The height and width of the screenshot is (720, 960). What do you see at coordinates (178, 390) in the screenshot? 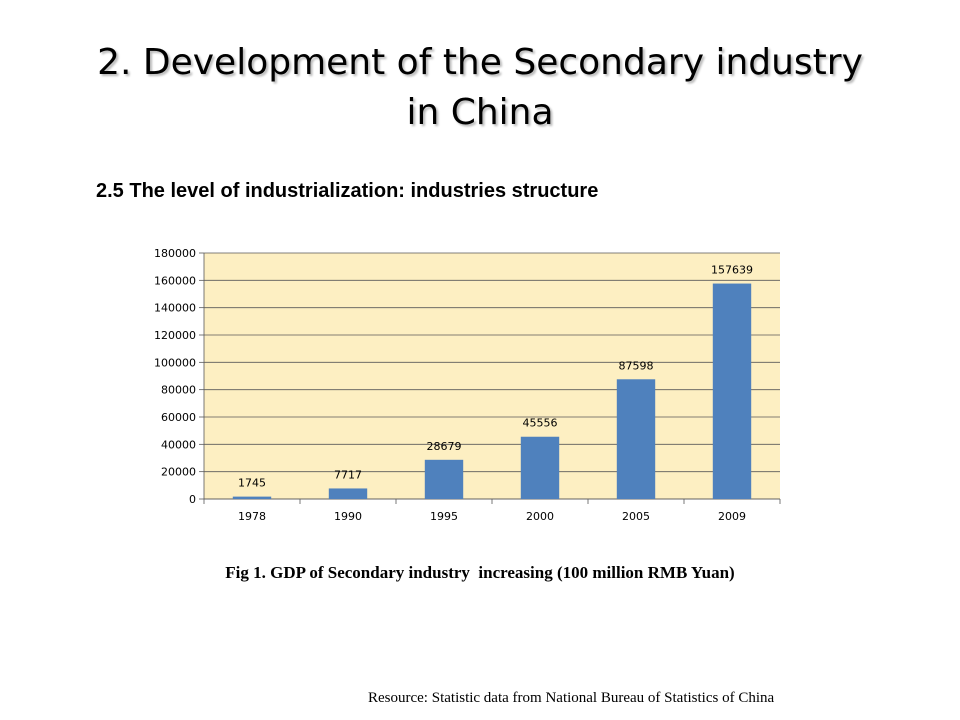
I see `y-tick-label: 80000` at bounding box center [178, 390].